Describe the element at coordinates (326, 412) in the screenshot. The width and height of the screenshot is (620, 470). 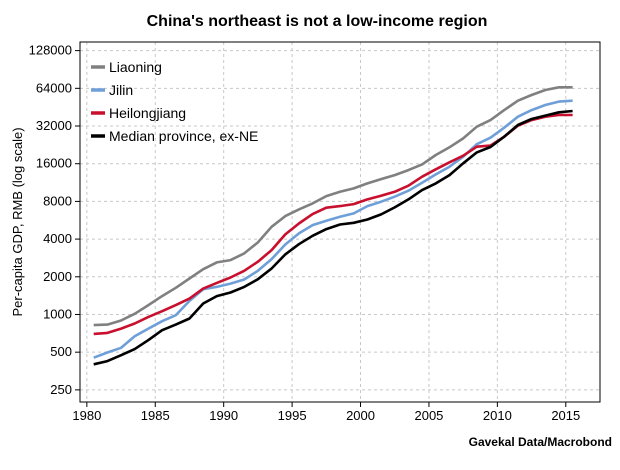
I see `x-axis: 1980 1985 1990 1995 2000 2005 2010 2015` at that location.